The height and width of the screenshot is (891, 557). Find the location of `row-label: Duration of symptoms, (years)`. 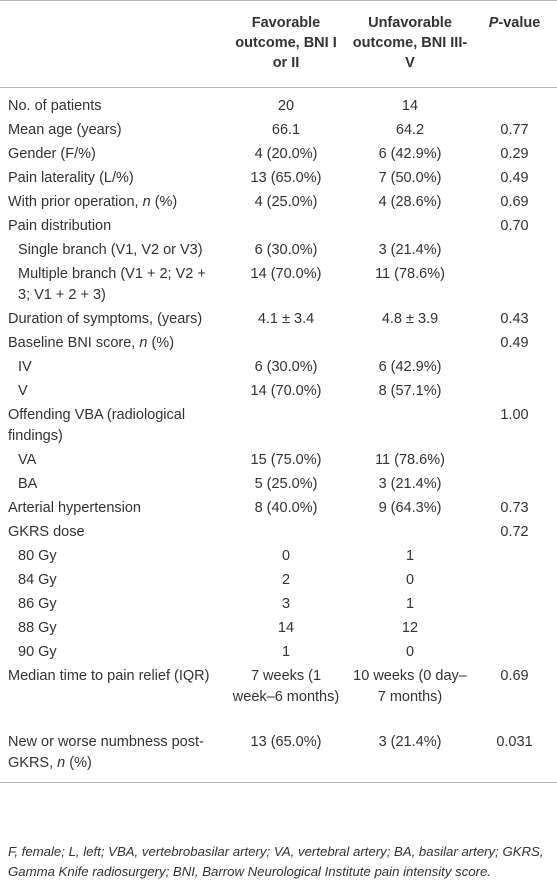

row-label: Duration of symptoms, (years) is located at coordinates (105, 319).